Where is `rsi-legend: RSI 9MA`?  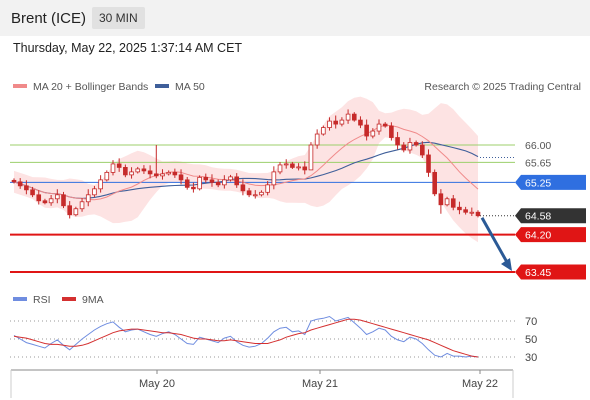 rsi-legend: RSI 9MA is located at coordinates (58, 300).